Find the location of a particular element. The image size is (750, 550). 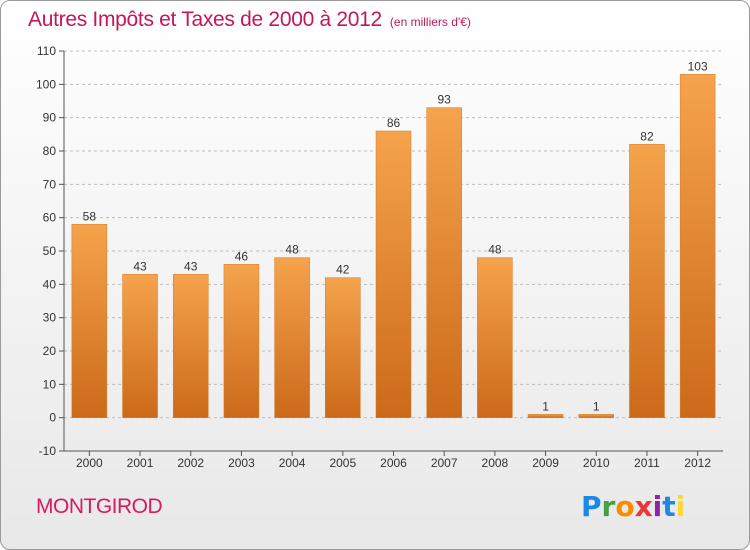

x-tick-label-2009: 2009 is located at coordinates (545, 463).